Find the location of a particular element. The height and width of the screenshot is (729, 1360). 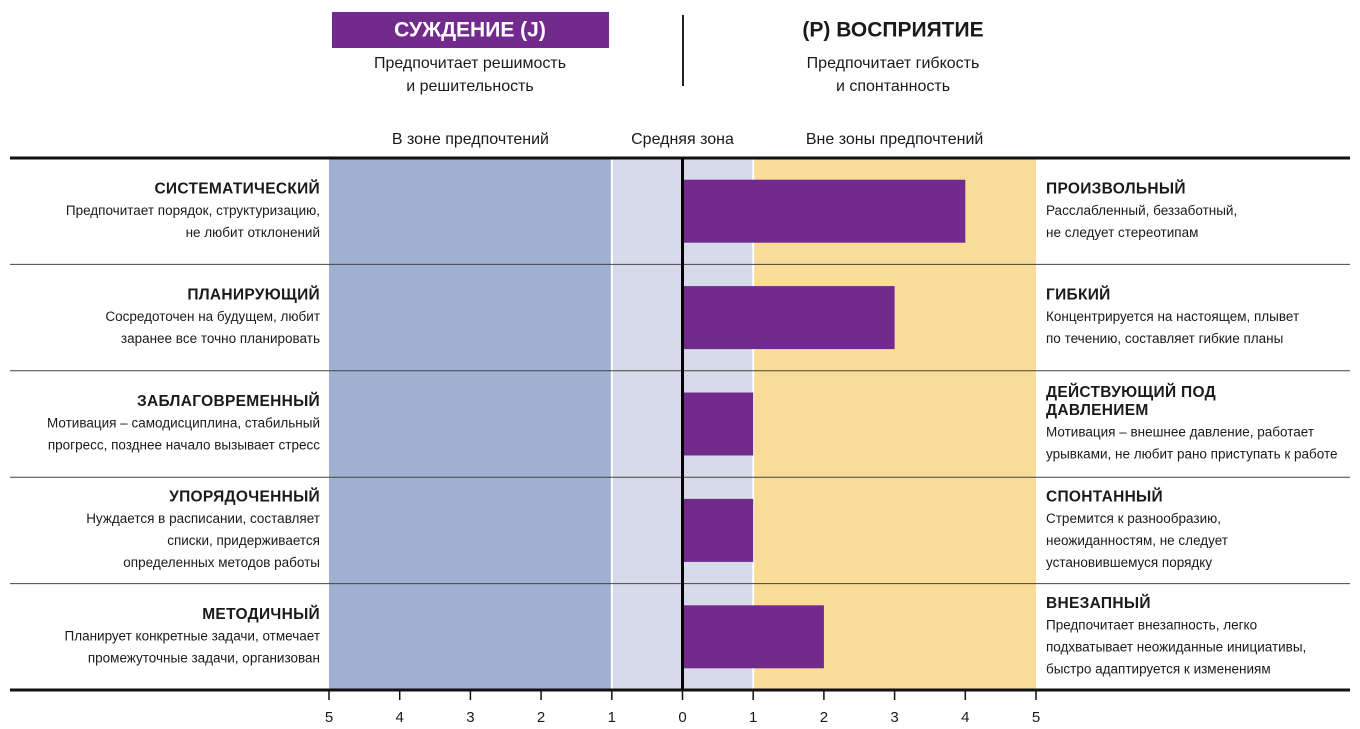

trait-desc: списки, придерживается is located at coordinates (243, 540).